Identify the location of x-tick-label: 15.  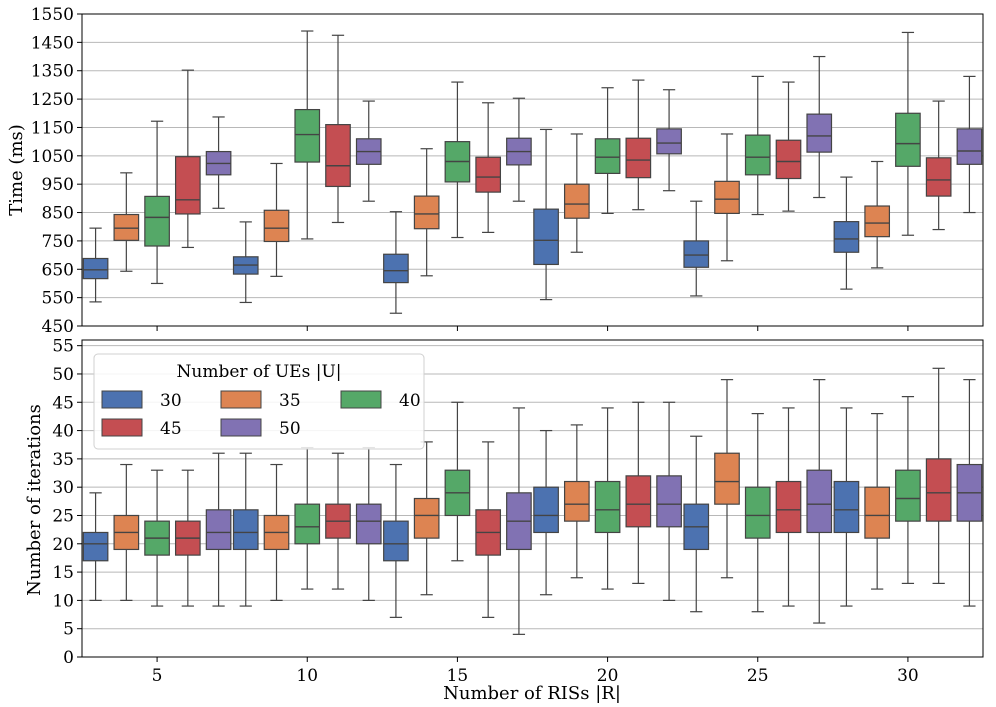
(458, 676).